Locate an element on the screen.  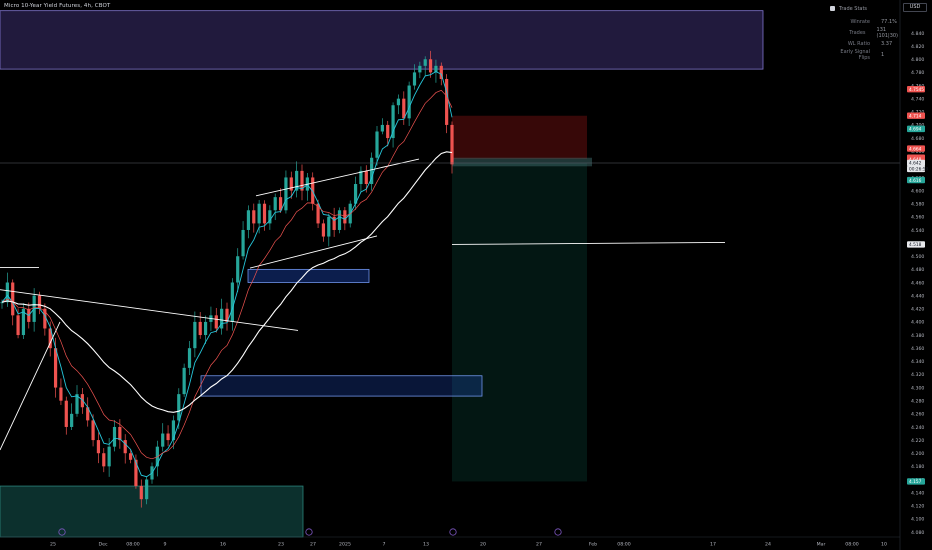
time-tick-label: 23 is located at coordinates (281, 545).